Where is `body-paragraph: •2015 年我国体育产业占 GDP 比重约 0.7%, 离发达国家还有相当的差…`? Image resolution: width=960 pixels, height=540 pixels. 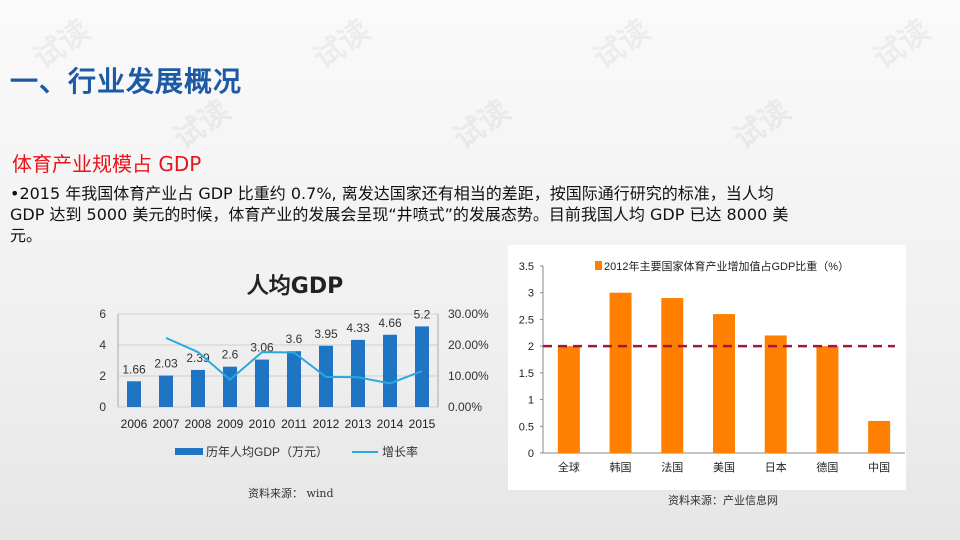
body-paragraph: •2015 年我国体育产业占 GDP 比重约 0.7%, 离发达国家还有相当的差… is located at coordinates (399, 214).